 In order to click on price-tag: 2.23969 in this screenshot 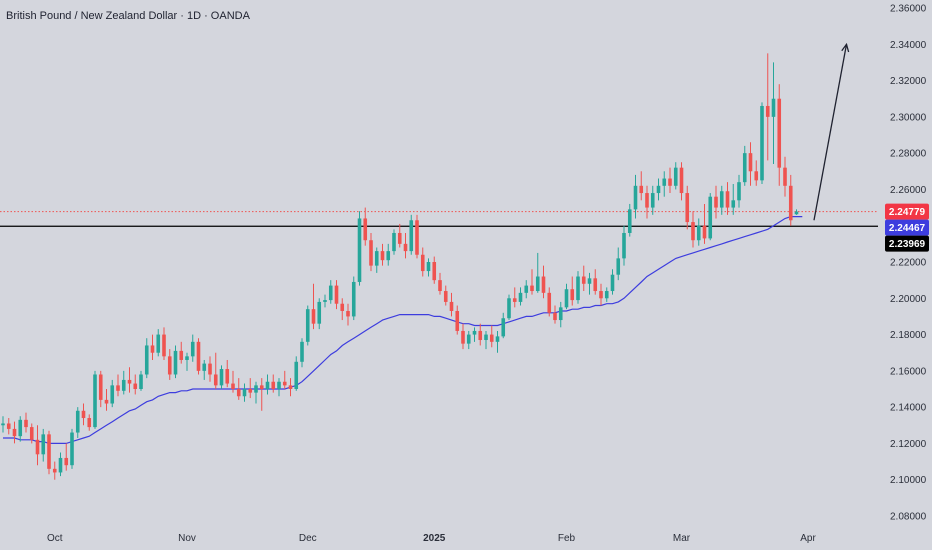, I will do `click(907, 243)`.